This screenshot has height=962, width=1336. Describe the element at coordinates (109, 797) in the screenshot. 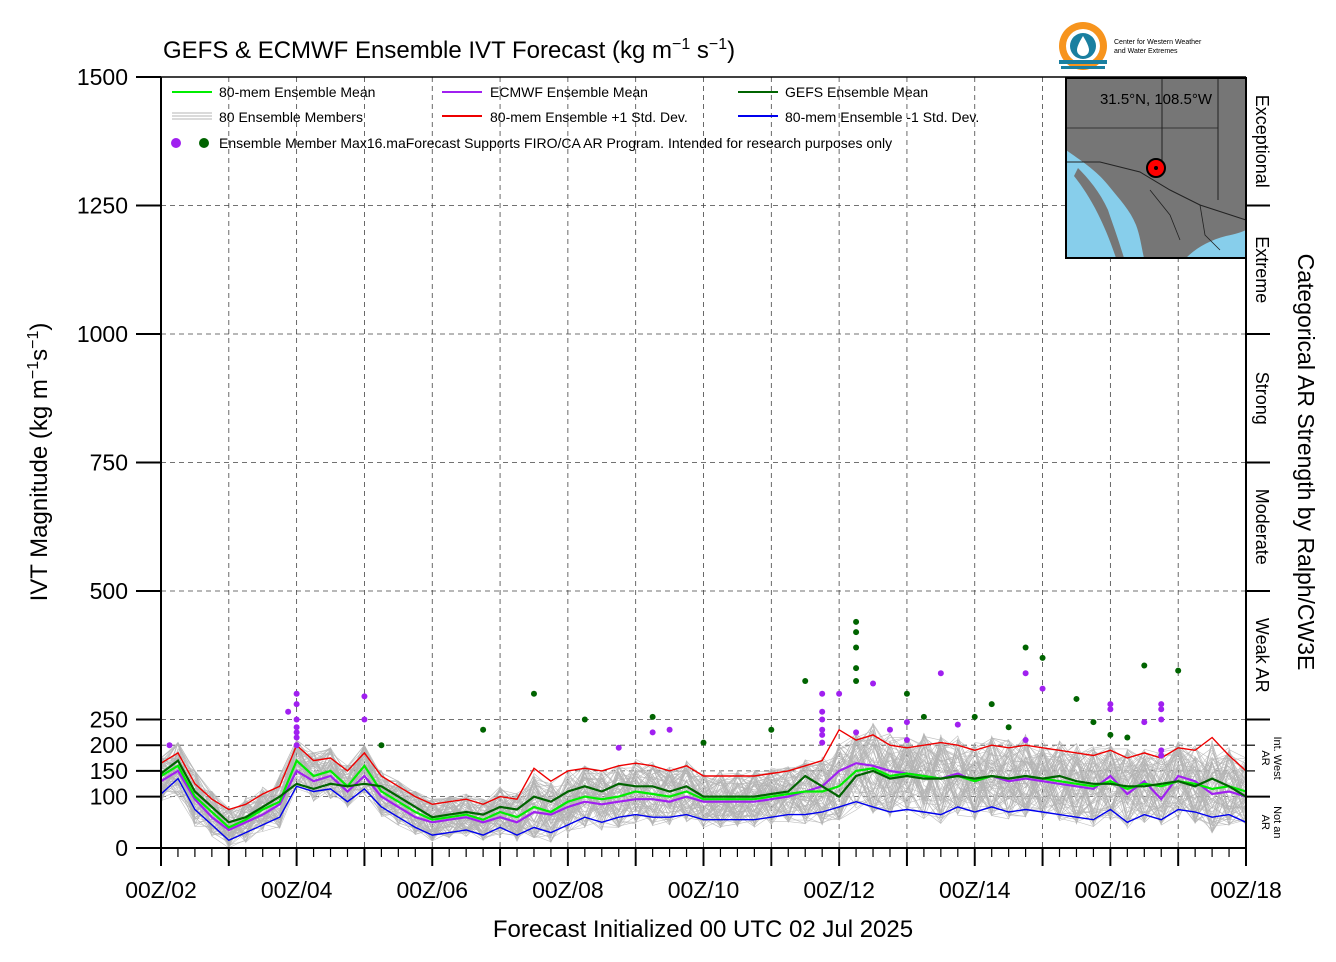

I see `y-tick-label: 100` at that location.